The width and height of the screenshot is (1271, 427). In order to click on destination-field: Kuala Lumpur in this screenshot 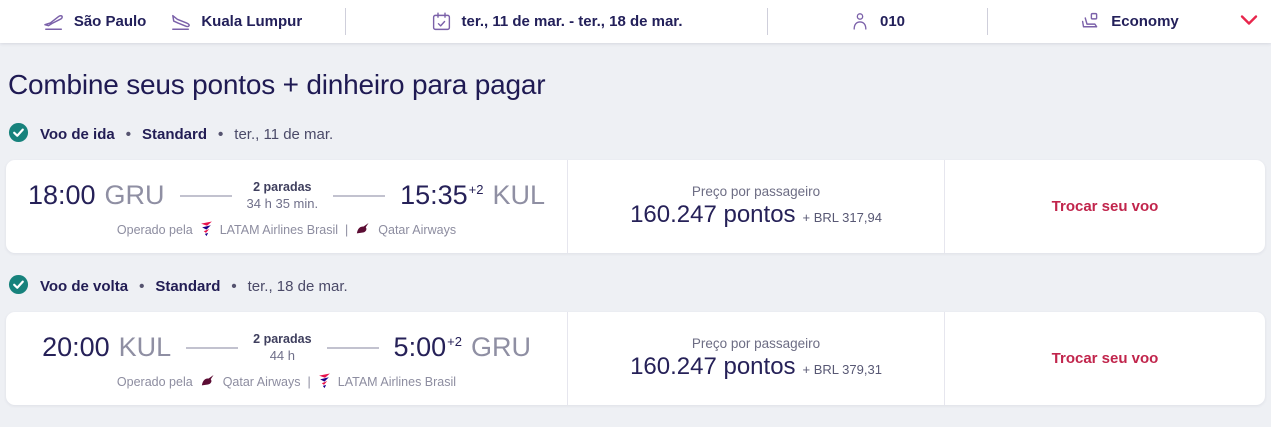, I will do `click(236, 22)`.